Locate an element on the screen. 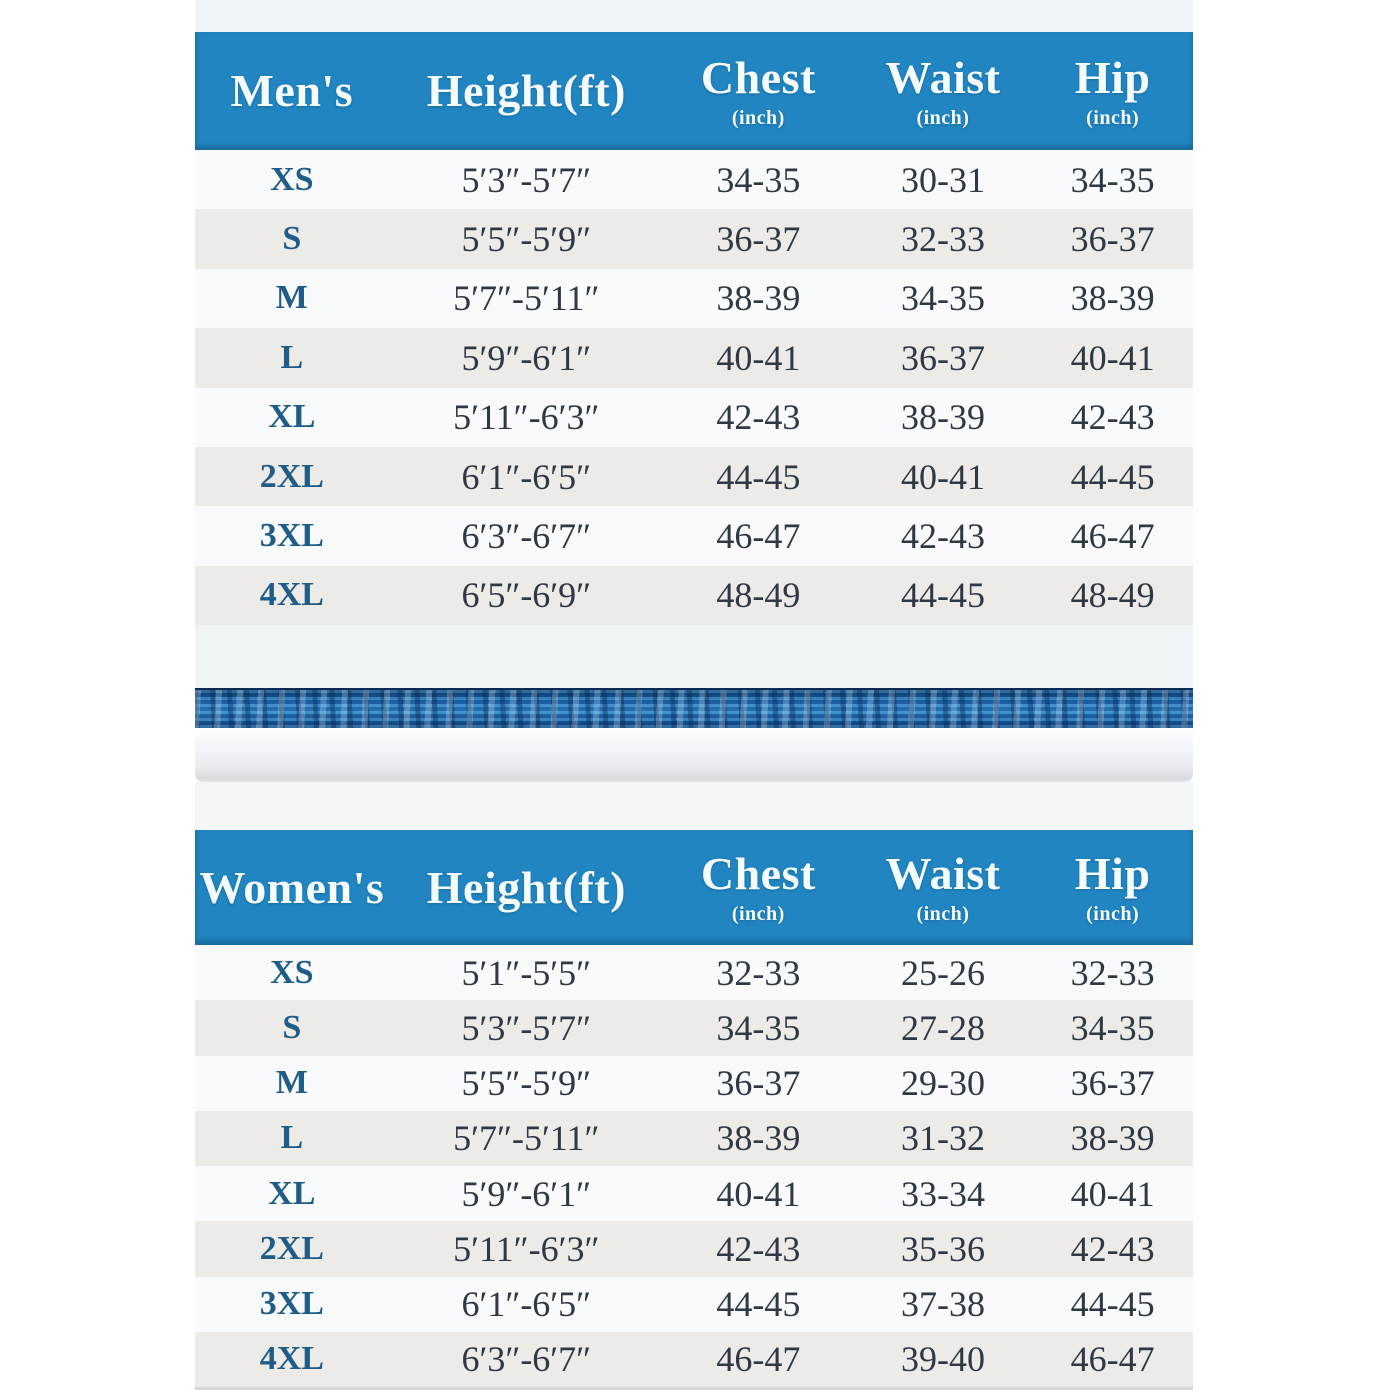 This screenshot has height=1390, width=1387. waist-cell: 25-26 is located at coordinates (942, 972).